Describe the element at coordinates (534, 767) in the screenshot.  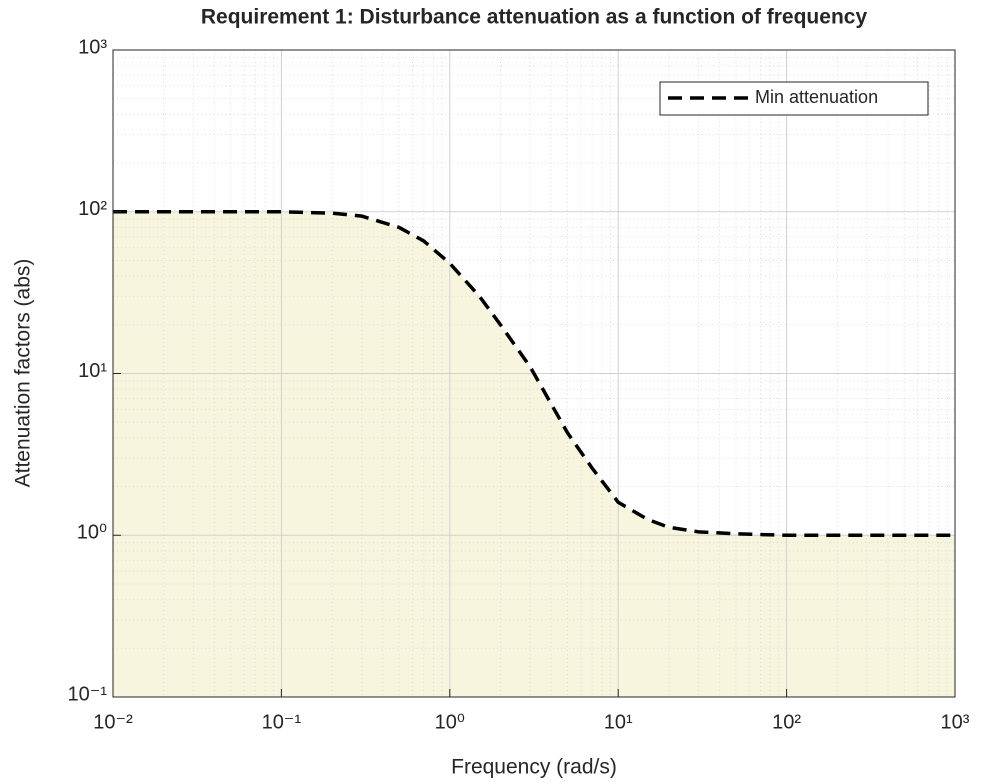
I see `x-axis-label: Frequency (rad/s)` at that location.